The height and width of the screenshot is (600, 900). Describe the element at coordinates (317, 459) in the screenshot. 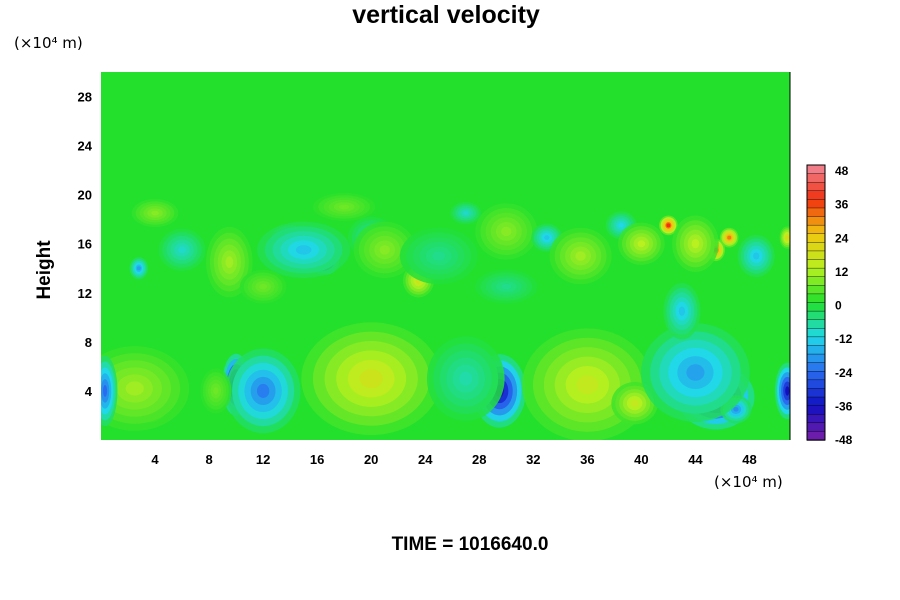

I see `x-tick-label: 16` at that location.